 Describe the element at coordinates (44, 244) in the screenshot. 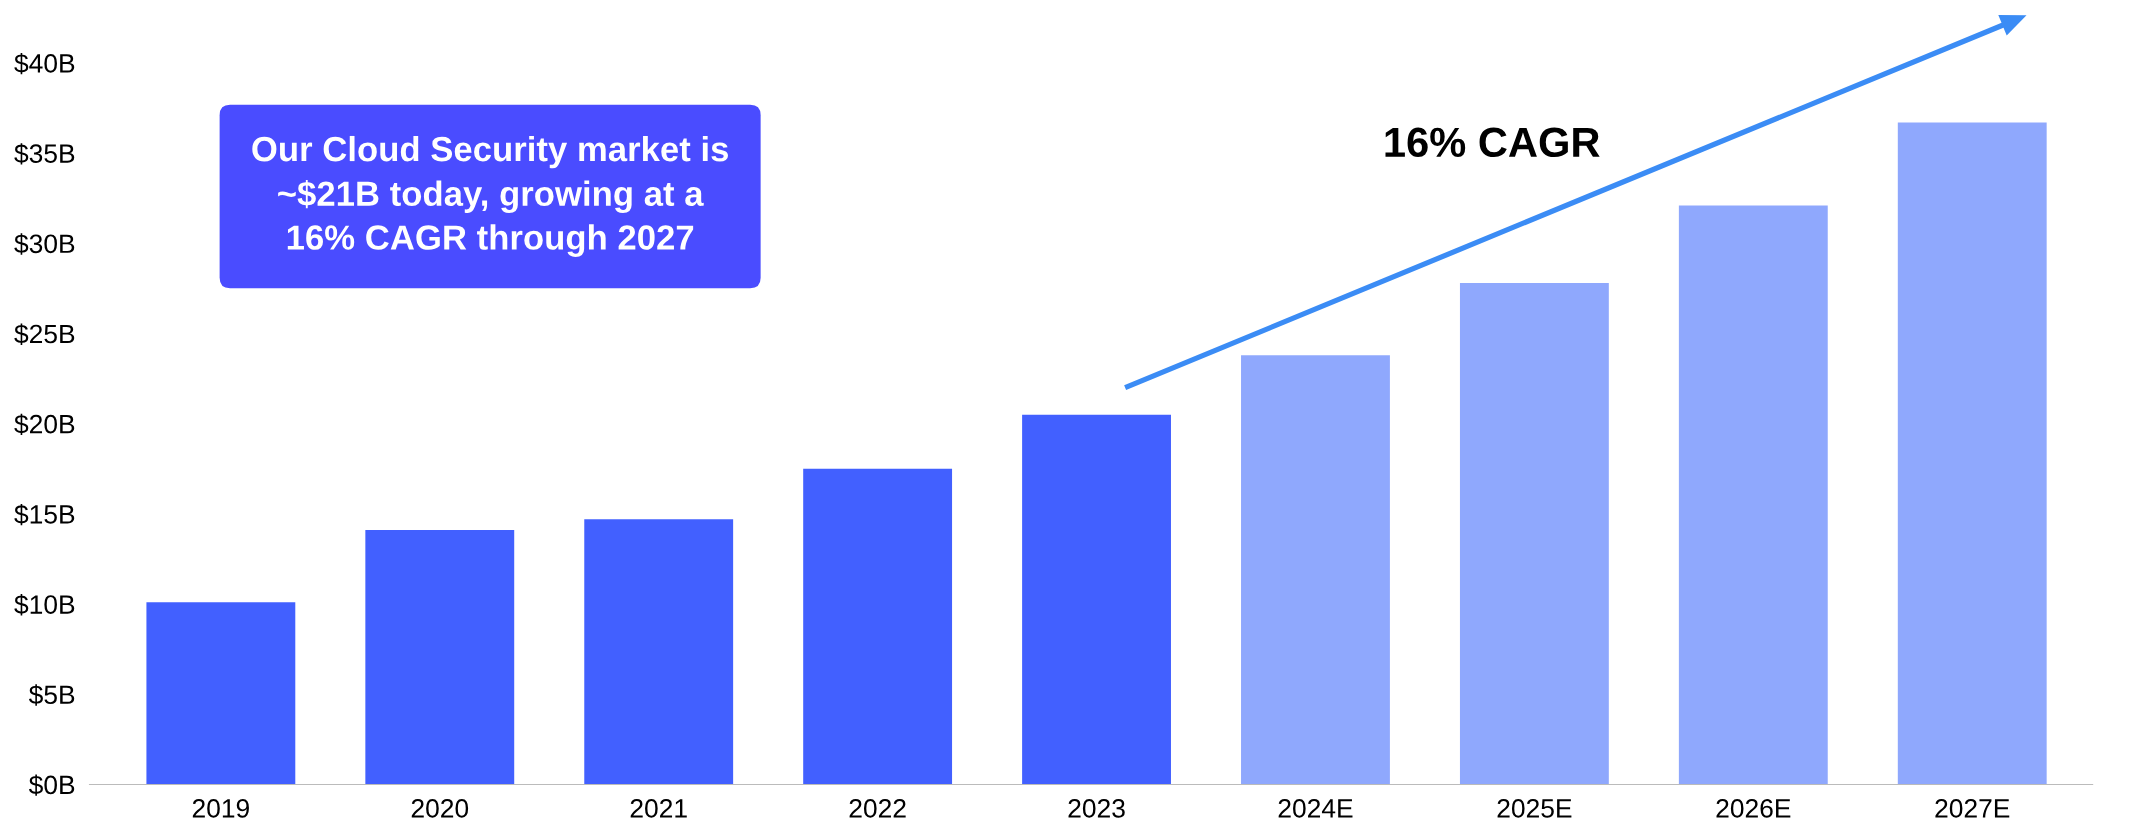

I see `y-tick-label: $30B` at that location.